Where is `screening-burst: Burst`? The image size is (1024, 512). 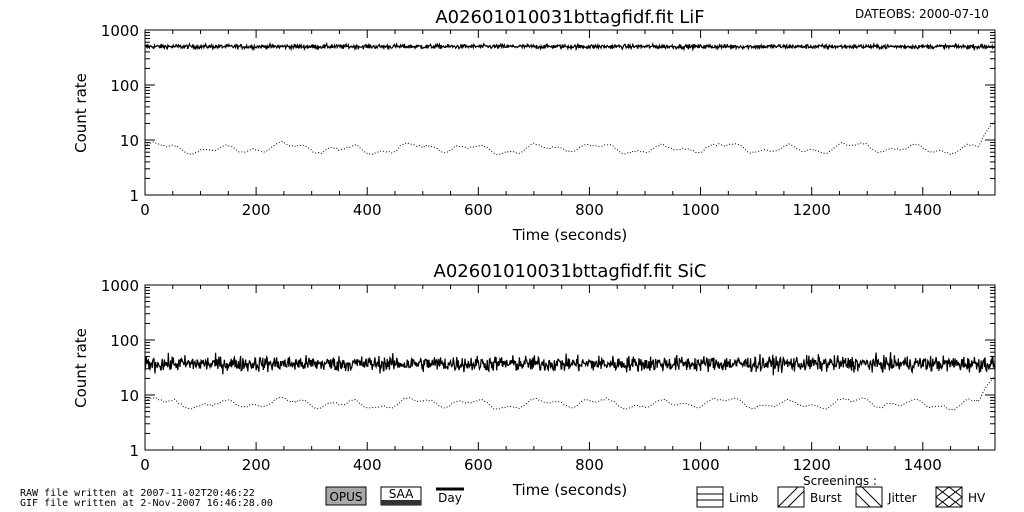
screening-burst: Burst is located at coordinates (809, 497).